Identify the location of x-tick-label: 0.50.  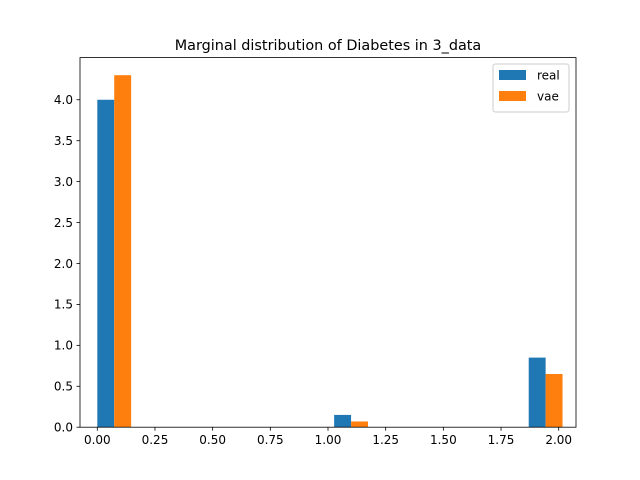
(212, 440).